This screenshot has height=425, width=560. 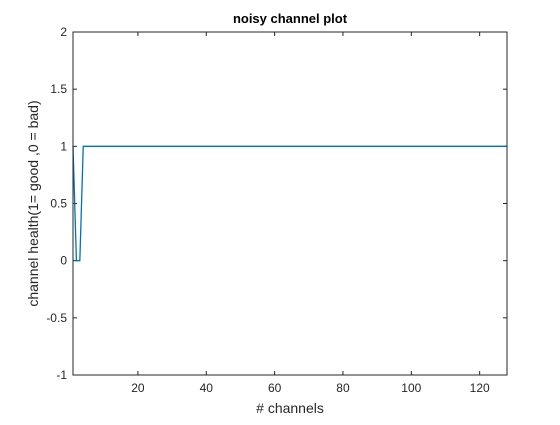 What do you see at coordinates (58, 204) in the screenshot?
I see `y-tick-label: 0.5` at bounding box center [58, 204].